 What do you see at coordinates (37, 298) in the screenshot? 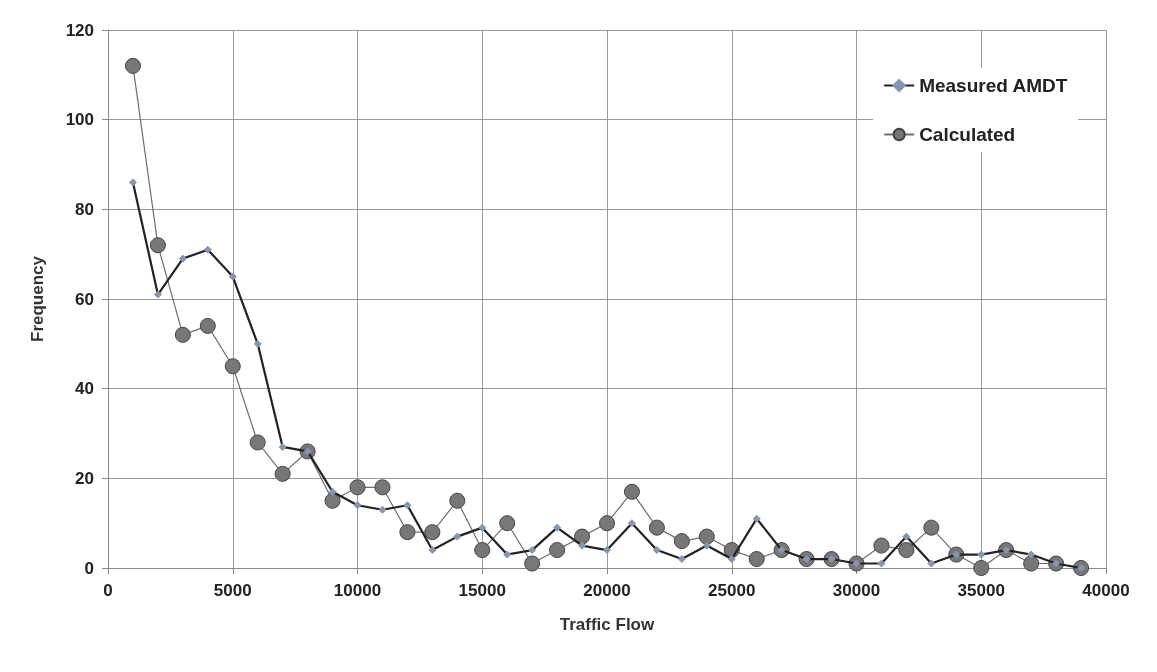
I see `y-axis-title: Frequency` at bounding box center [37, 298].